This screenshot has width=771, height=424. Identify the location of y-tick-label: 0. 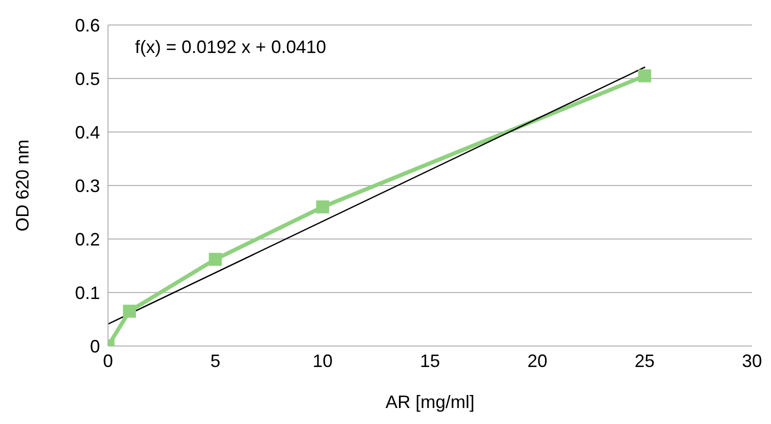
(95, 346).